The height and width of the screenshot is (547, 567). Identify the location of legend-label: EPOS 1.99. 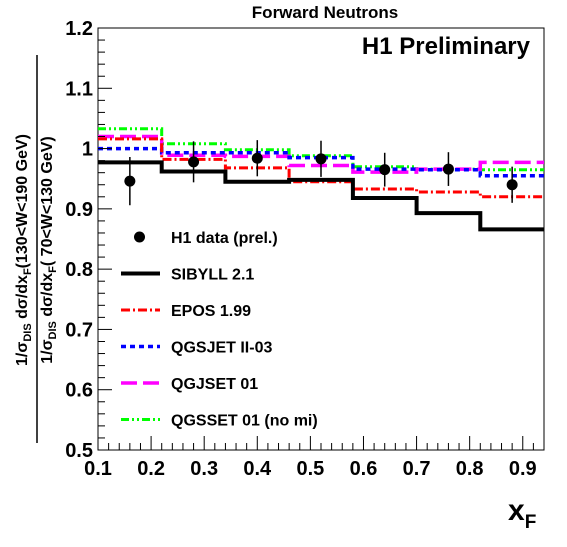
(211, 311).